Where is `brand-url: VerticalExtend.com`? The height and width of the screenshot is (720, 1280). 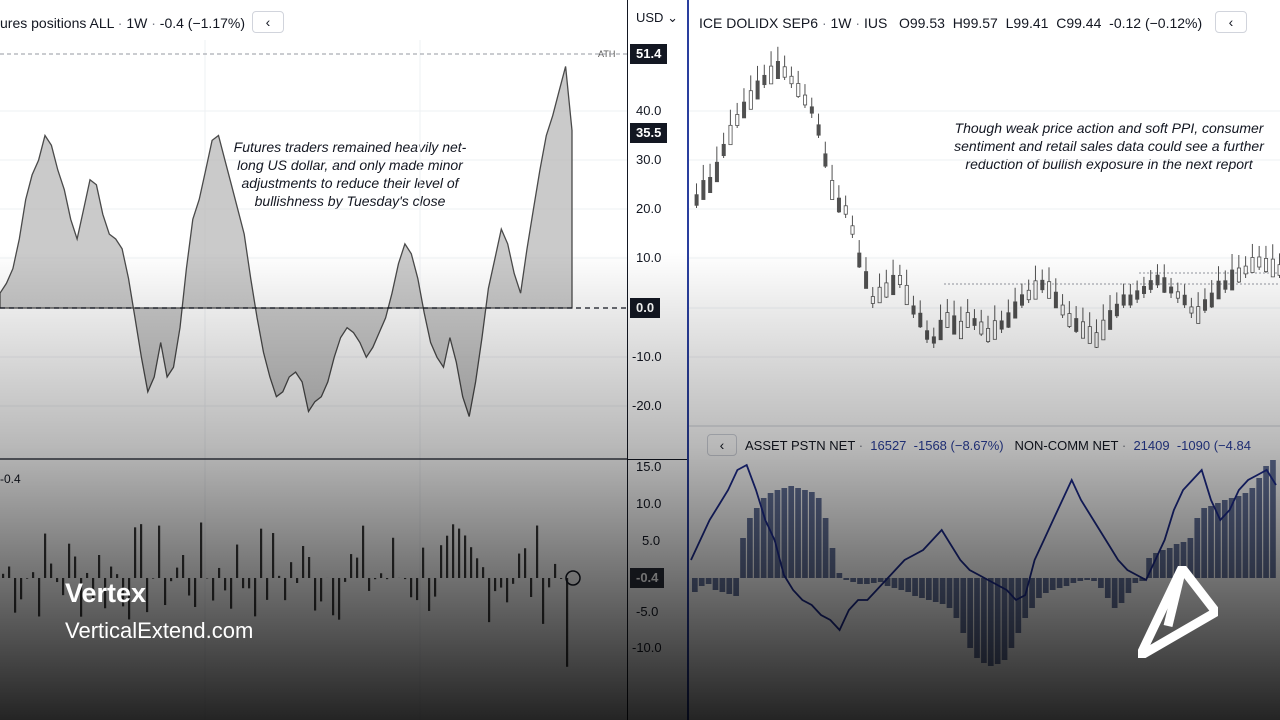
brand-url: VerticalExtend.com is located at coordinates (159, 630).